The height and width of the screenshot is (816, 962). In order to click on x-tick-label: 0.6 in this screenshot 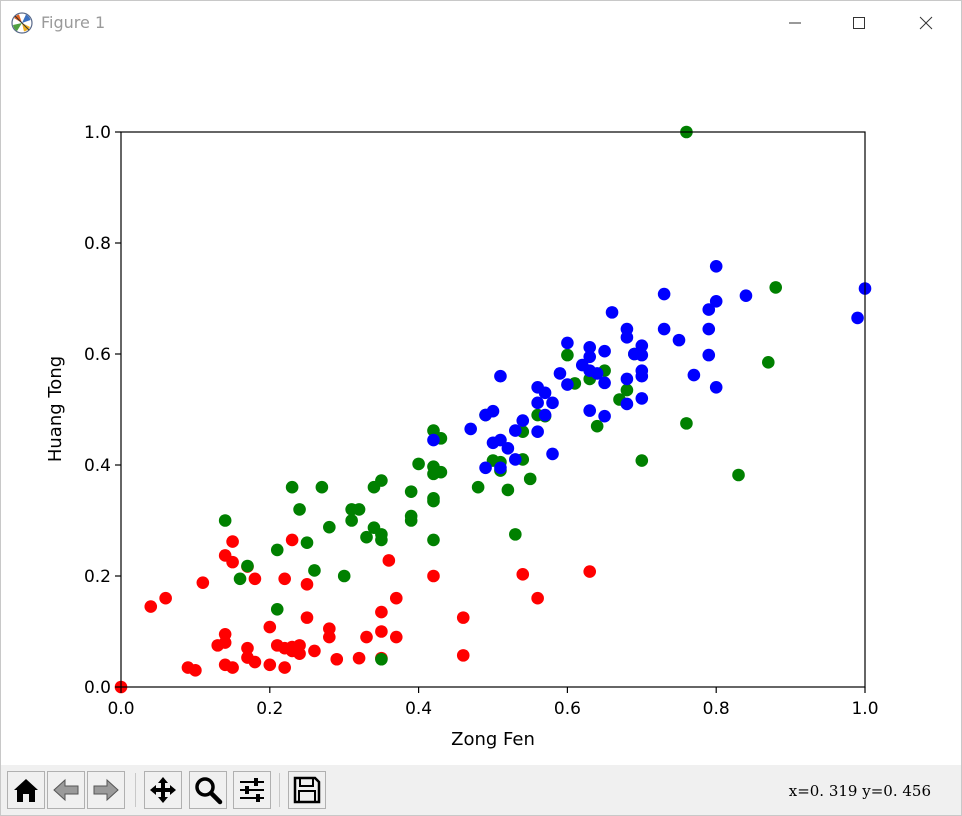, I will do `click(567, 709)`.